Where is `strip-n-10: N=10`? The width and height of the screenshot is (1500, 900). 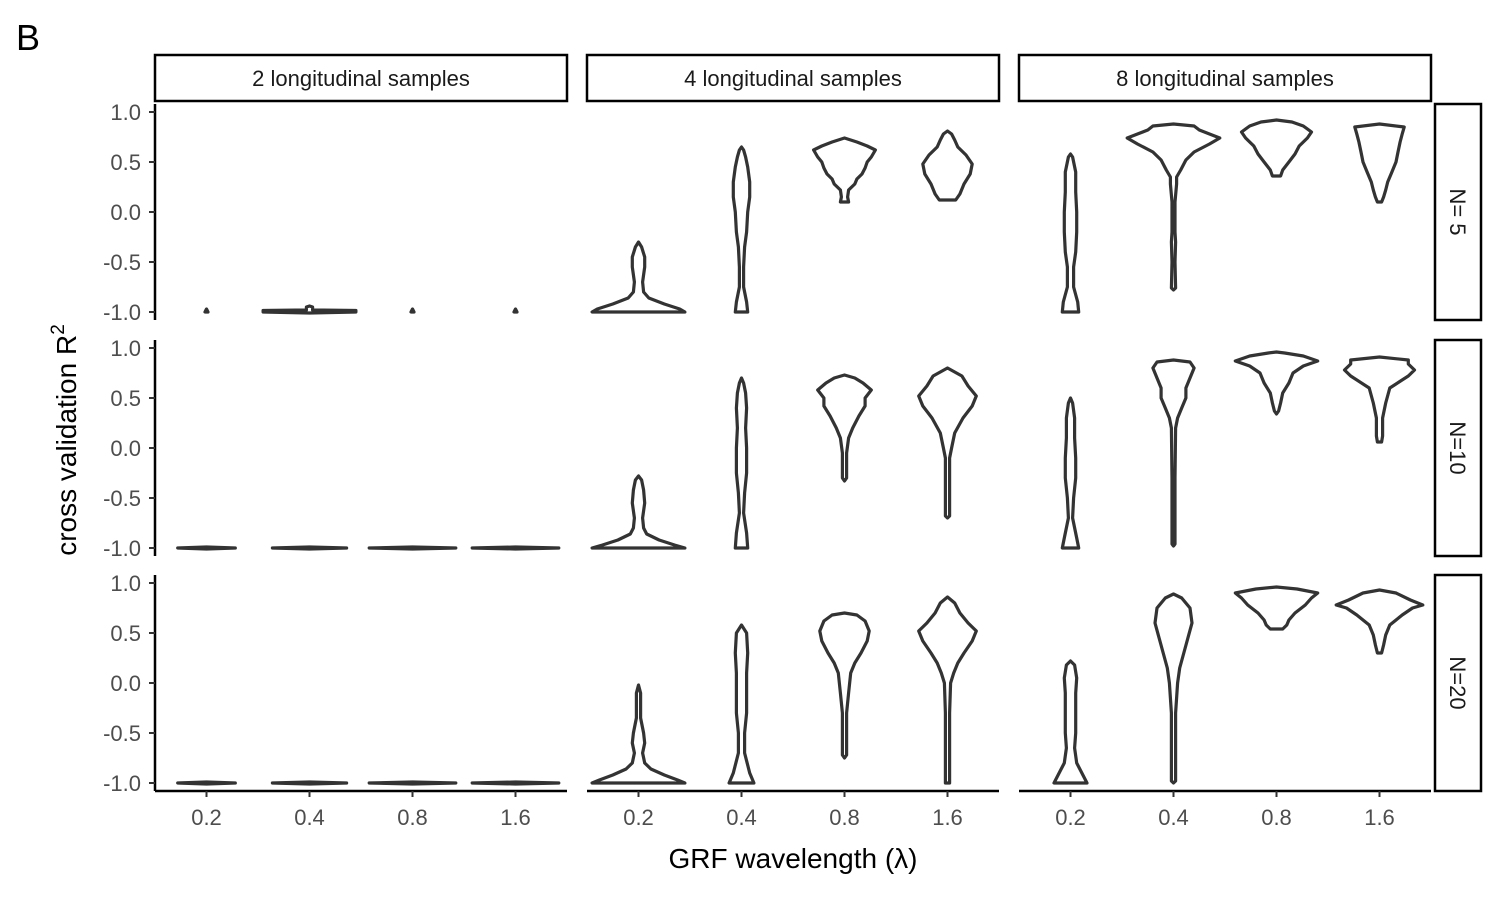
strip-n-10: N=10 is located at coordinates (1458, 448).